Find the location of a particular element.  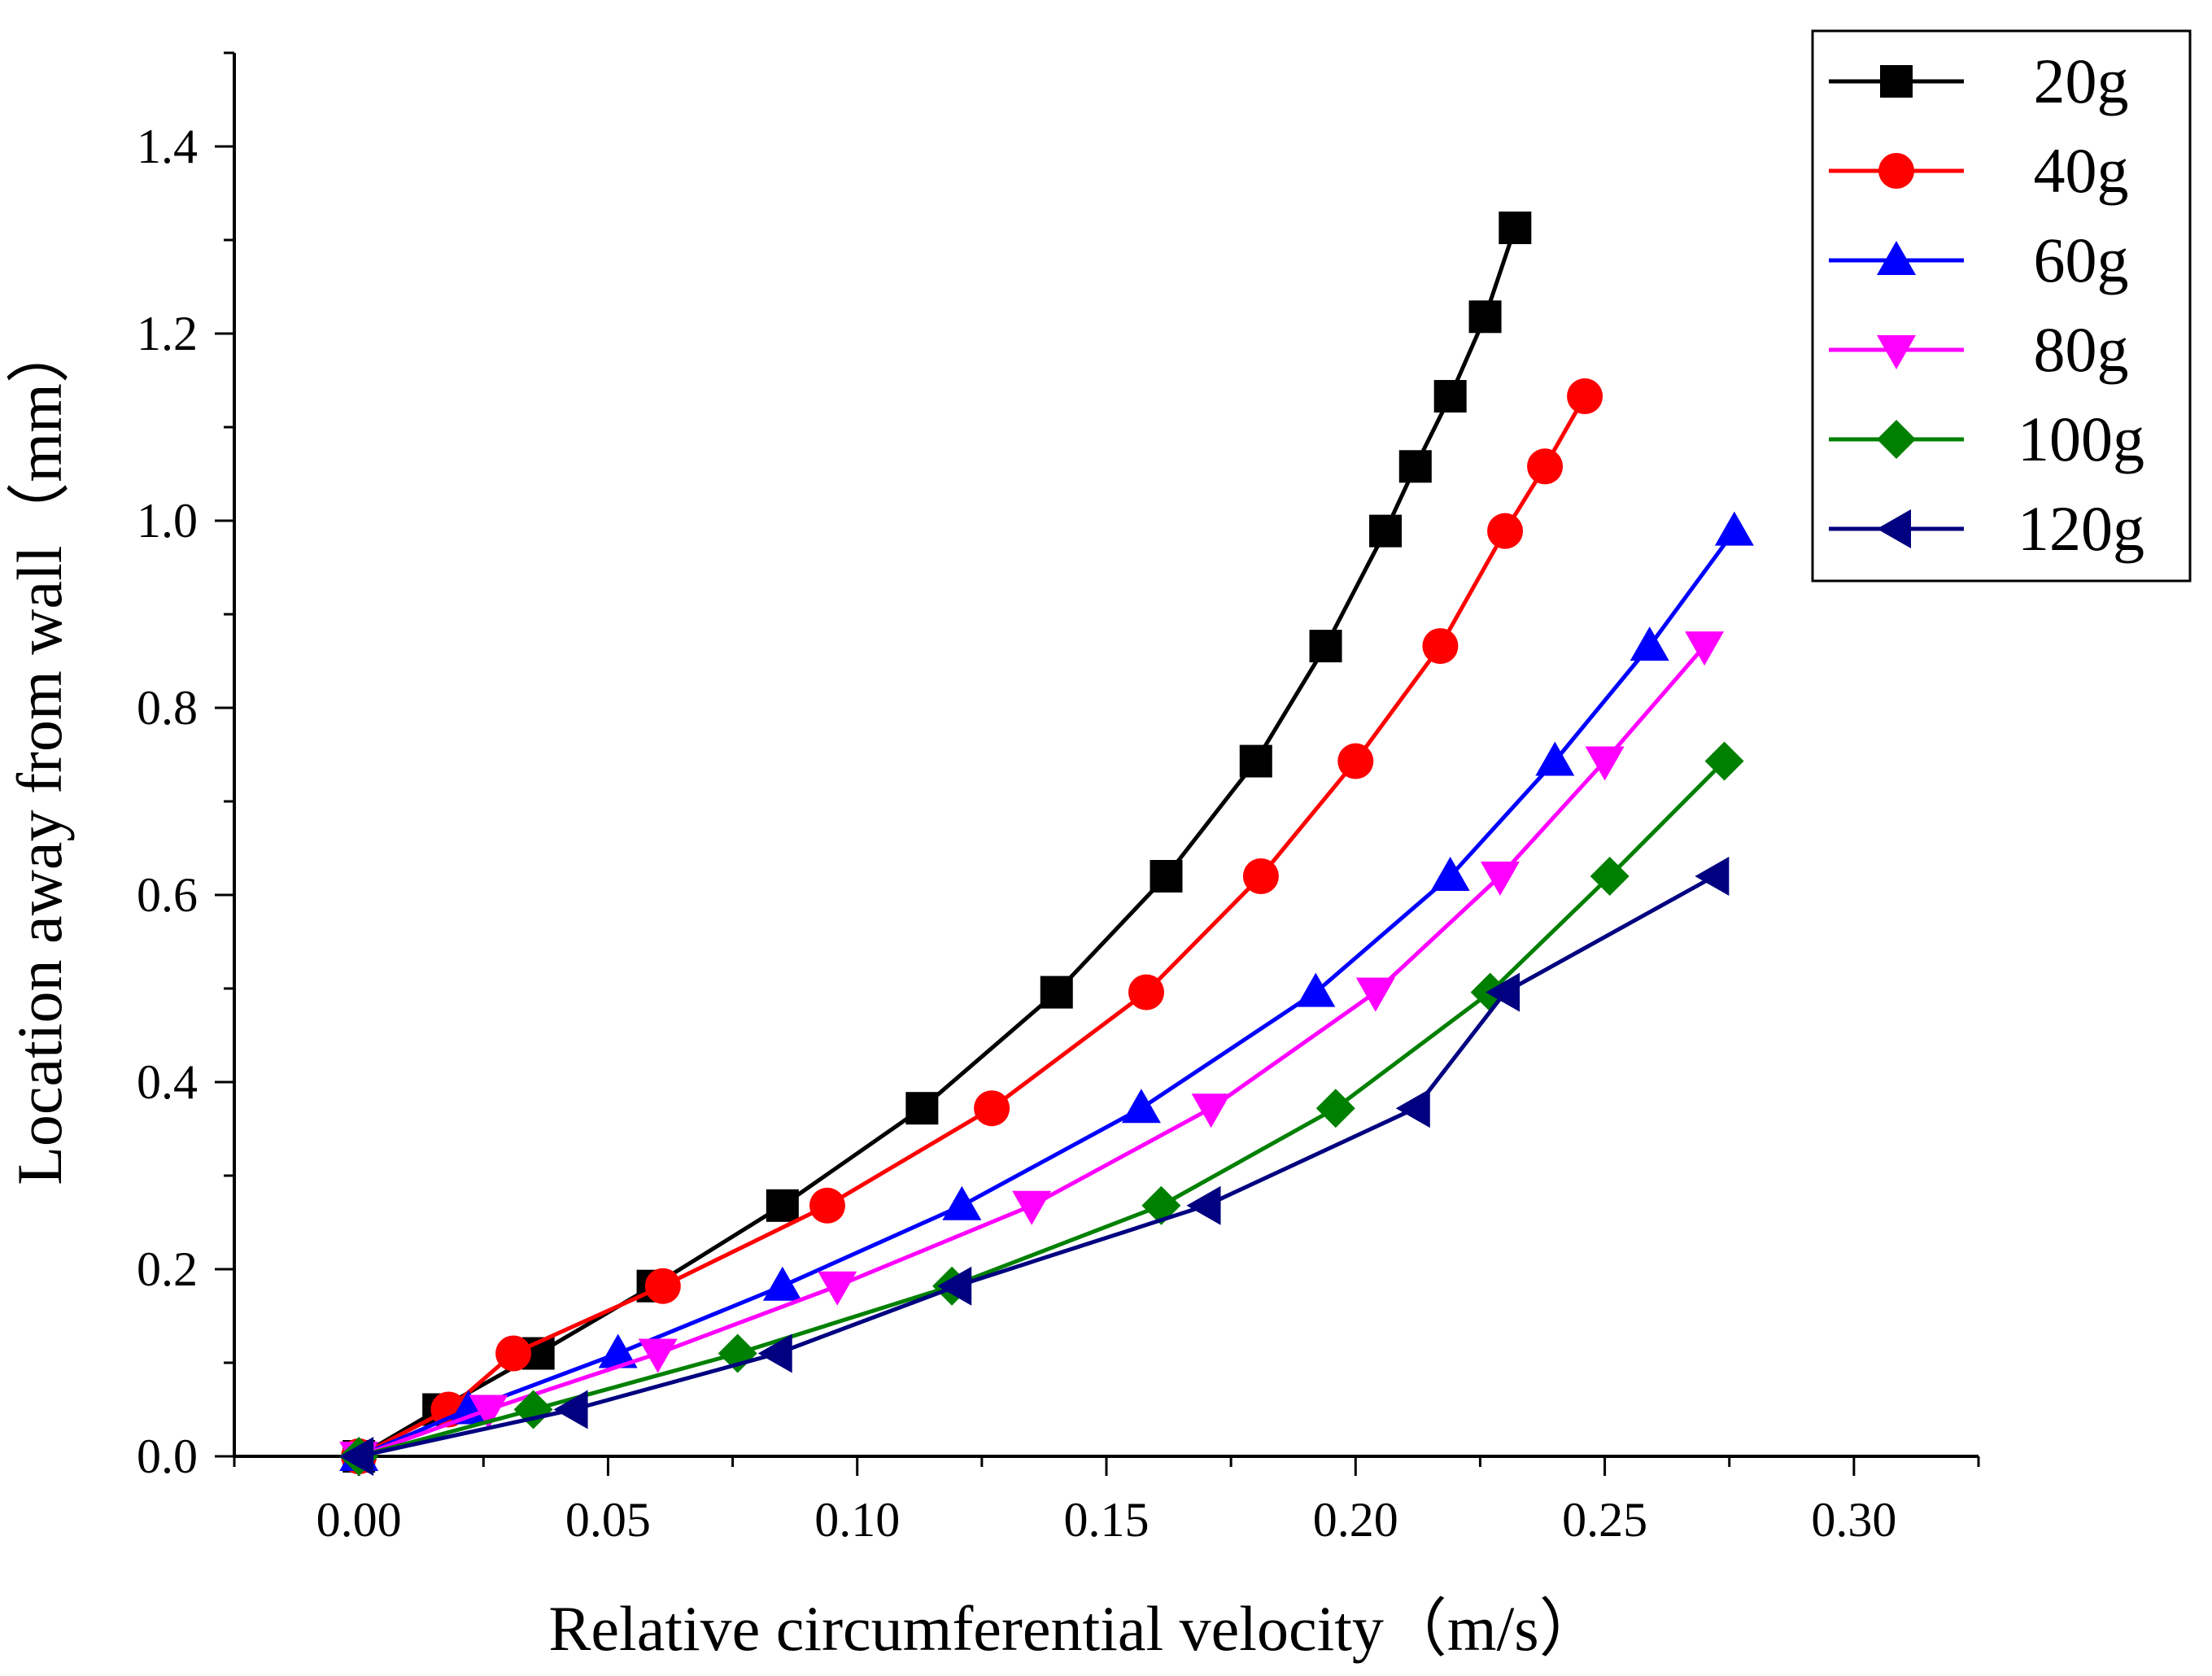

legend-item-20g: 20g is located at coordinates (1979, 81).